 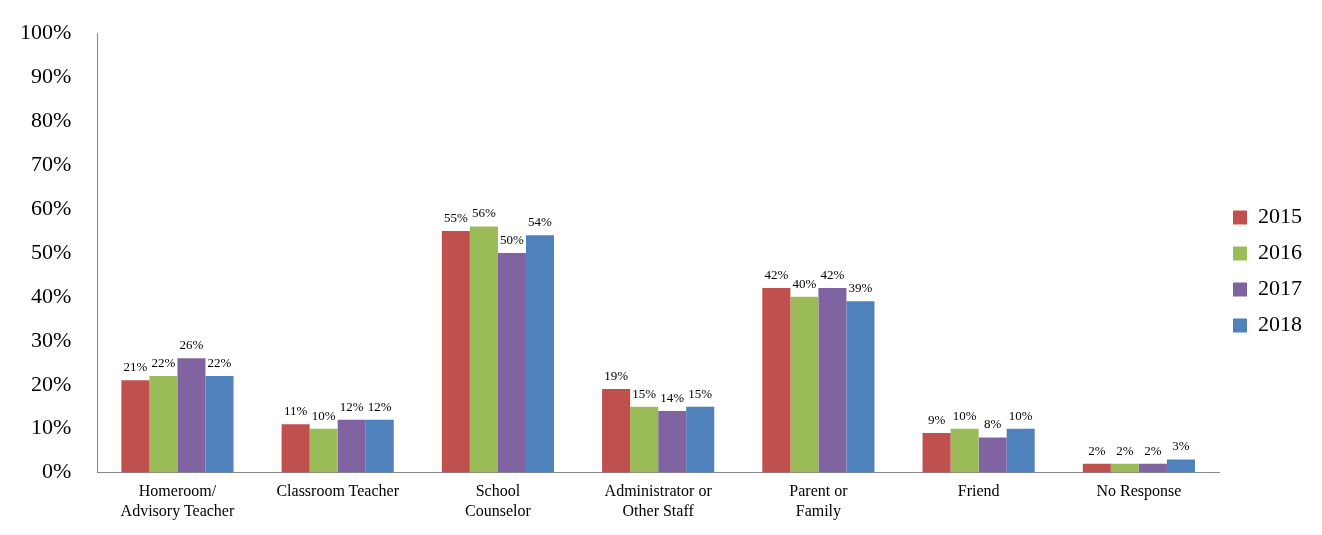 What do you see at coordinates (819, 501) in the screenshot?
I see `x-tick-label: Parent or Family` at bounding box center [819, 501].